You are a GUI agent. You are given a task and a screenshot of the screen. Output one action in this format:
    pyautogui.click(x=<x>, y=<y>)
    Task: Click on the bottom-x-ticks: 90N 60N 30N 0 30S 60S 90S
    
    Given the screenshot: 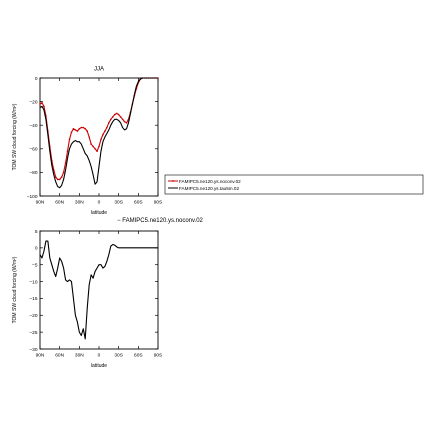 What is the action you would take?
    pyautogui.click(x=99, y=295)
    